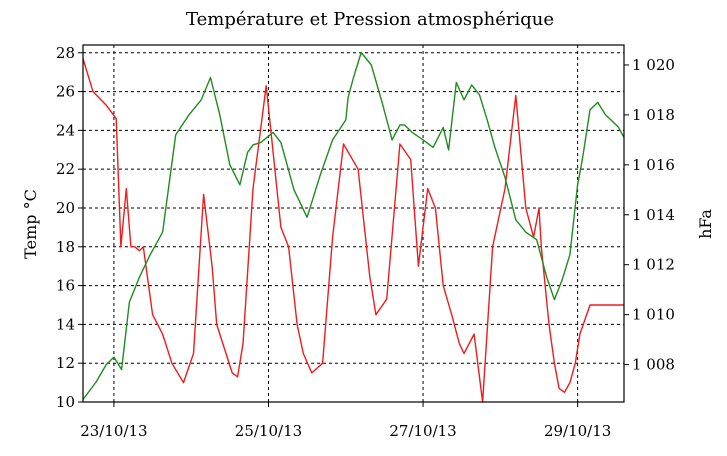 This screenshot has width=727, height=456. I want to click on y-tick-label: 16, so click(65, 286).